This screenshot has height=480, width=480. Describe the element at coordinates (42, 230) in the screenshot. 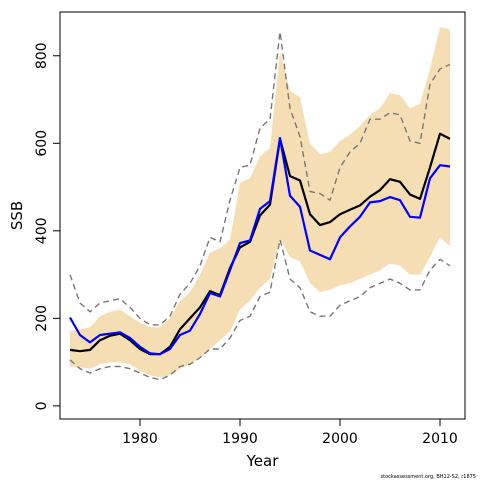

I see `y-tick-label: 400` at that location.